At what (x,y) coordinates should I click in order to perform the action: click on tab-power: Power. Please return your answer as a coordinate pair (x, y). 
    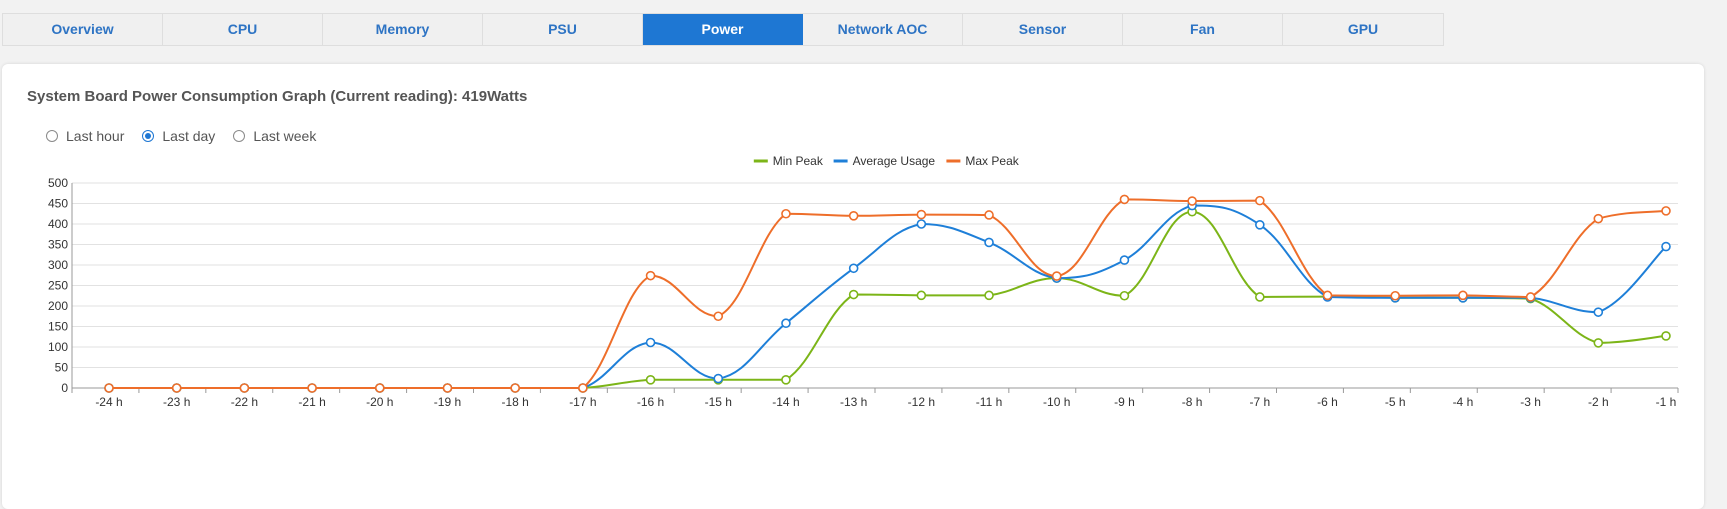
    Looking at the image, I should click on (723, 29).